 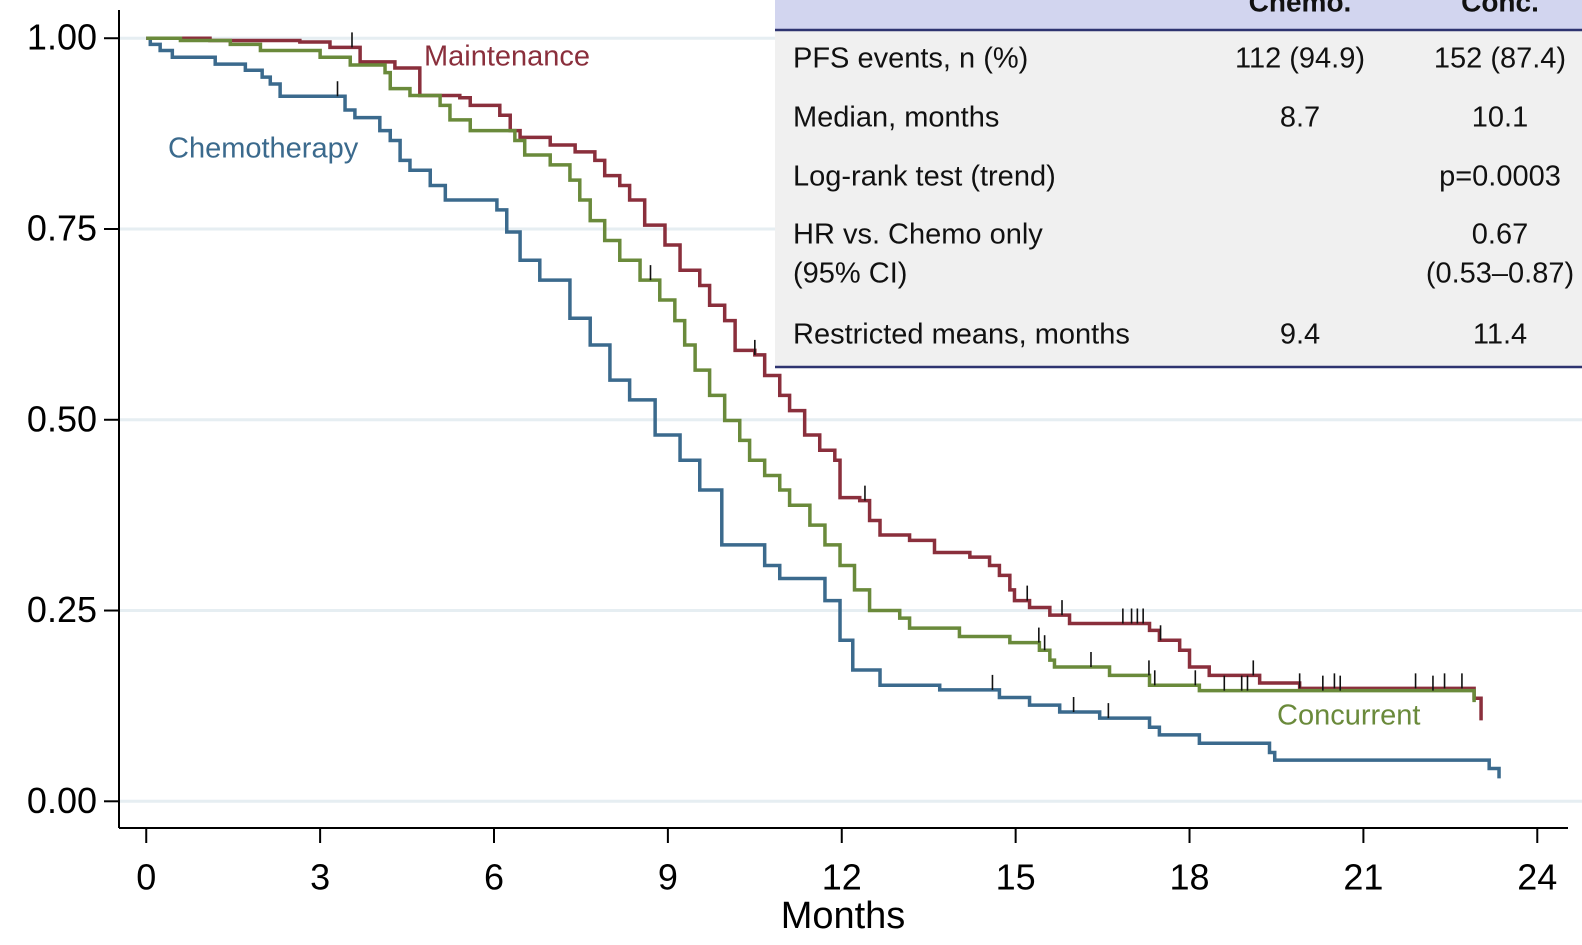 What do you see at coordinates (1500, 118) in the screenshot?
I see `table-cell: 10.1` at bounding box center [1500, 118].